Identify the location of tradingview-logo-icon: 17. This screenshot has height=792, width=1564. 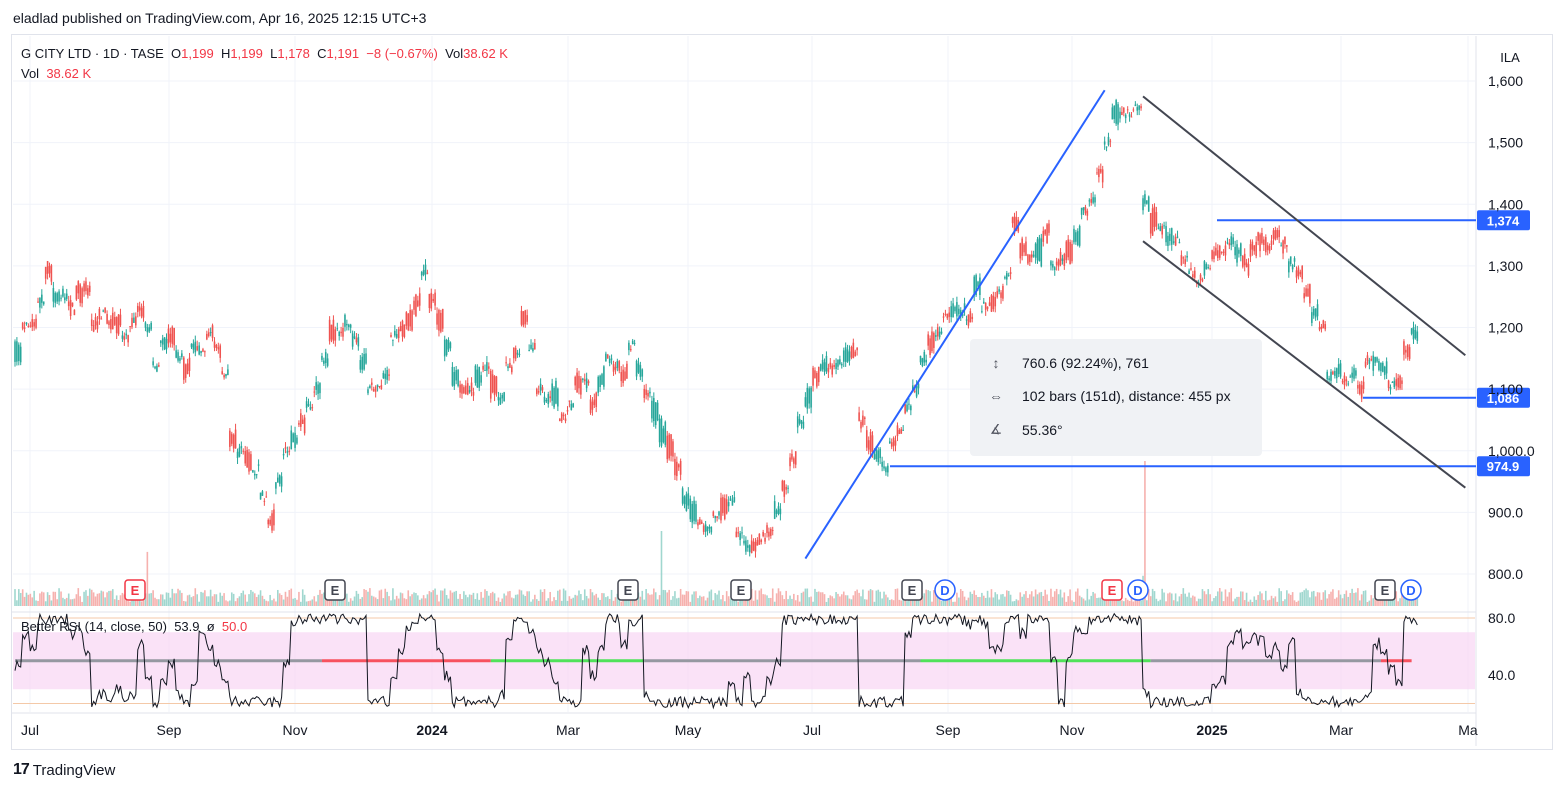
(21, 769).